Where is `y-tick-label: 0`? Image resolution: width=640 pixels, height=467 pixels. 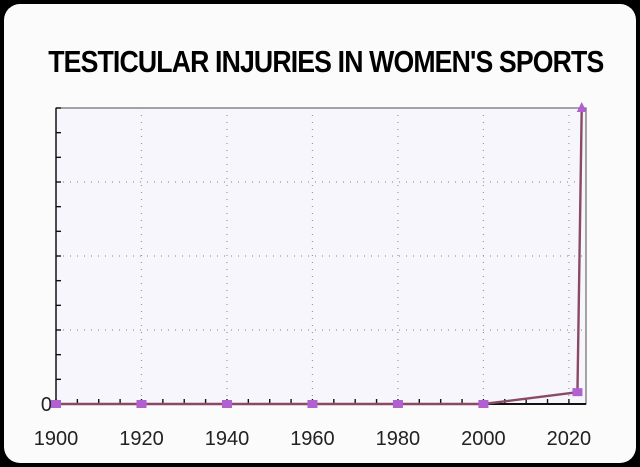 y-tick-label: 0 is located at coordinates (46, 405).